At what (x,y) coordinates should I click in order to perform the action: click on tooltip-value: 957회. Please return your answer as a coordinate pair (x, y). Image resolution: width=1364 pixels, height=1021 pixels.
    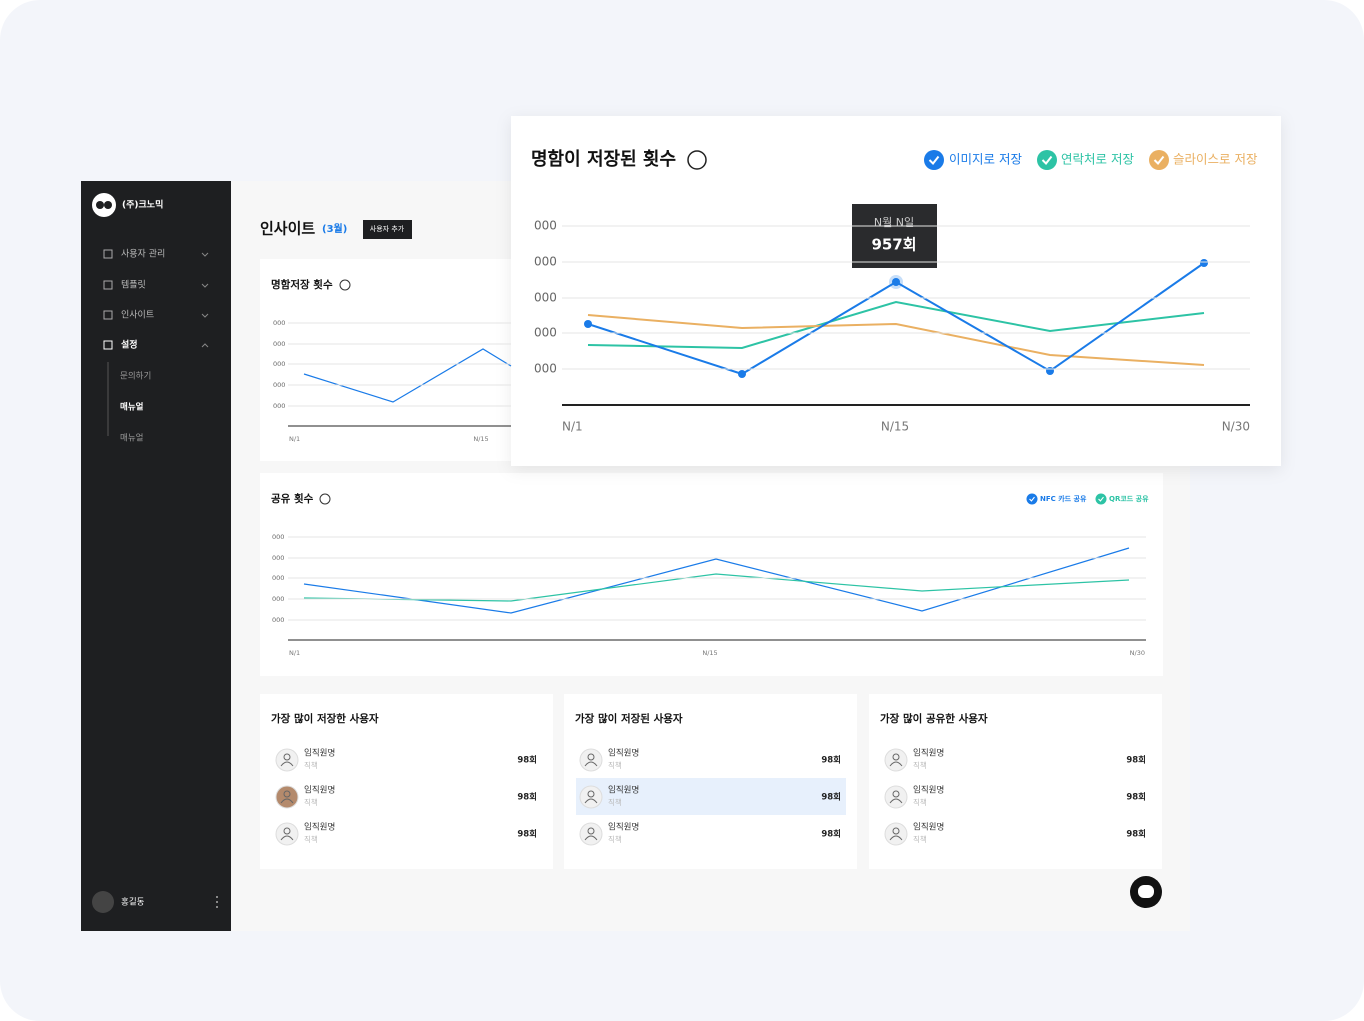
    Looking at the image, I should click on (893, 245).